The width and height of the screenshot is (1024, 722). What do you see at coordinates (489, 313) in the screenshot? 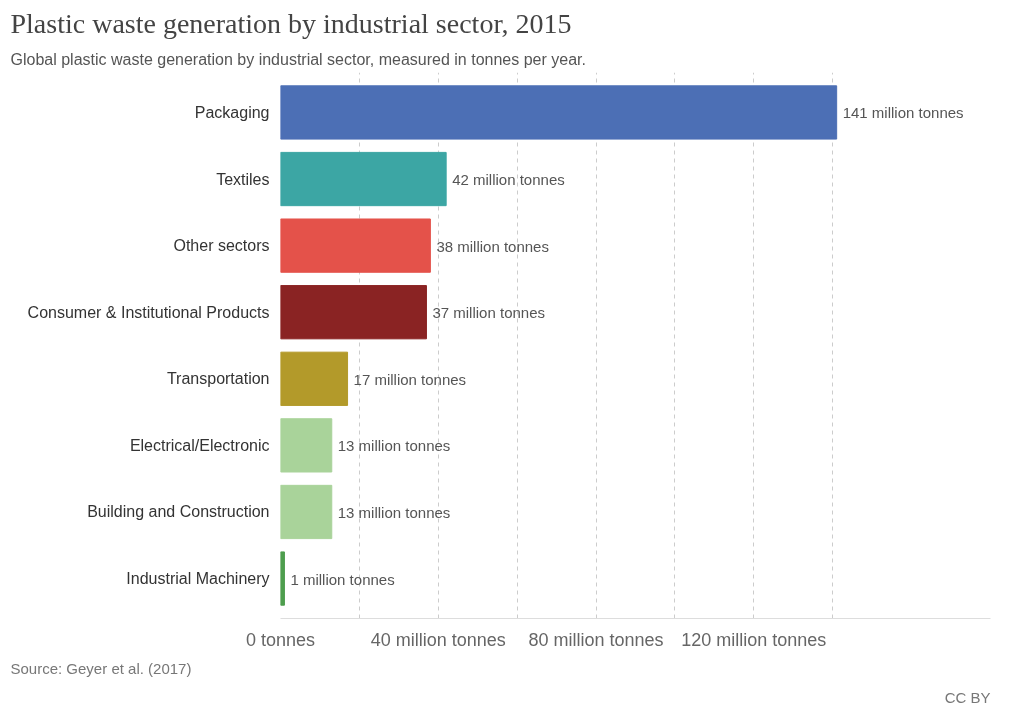
I see `data-label: 37 million tonnes` at bounding box center [489, 313].